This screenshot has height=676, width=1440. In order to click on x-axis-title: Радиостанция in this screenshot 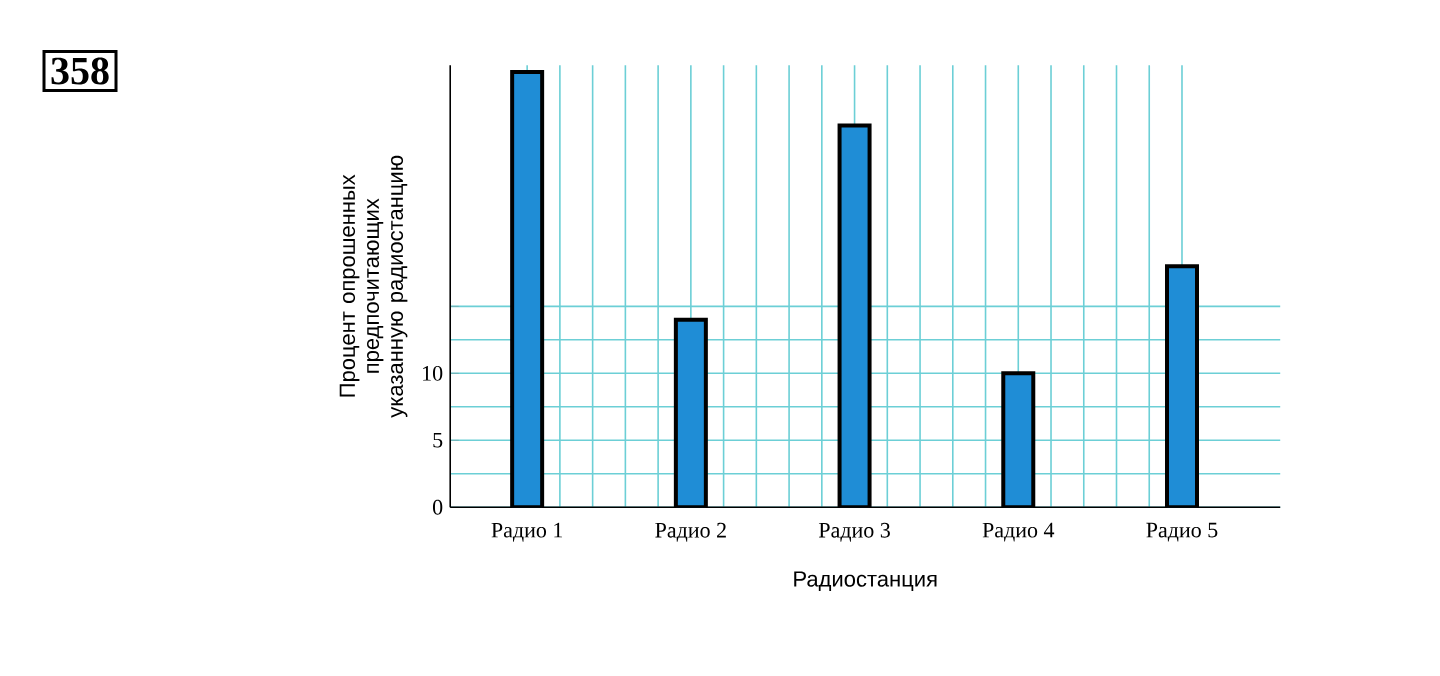, I will do `click(865, 581)`.